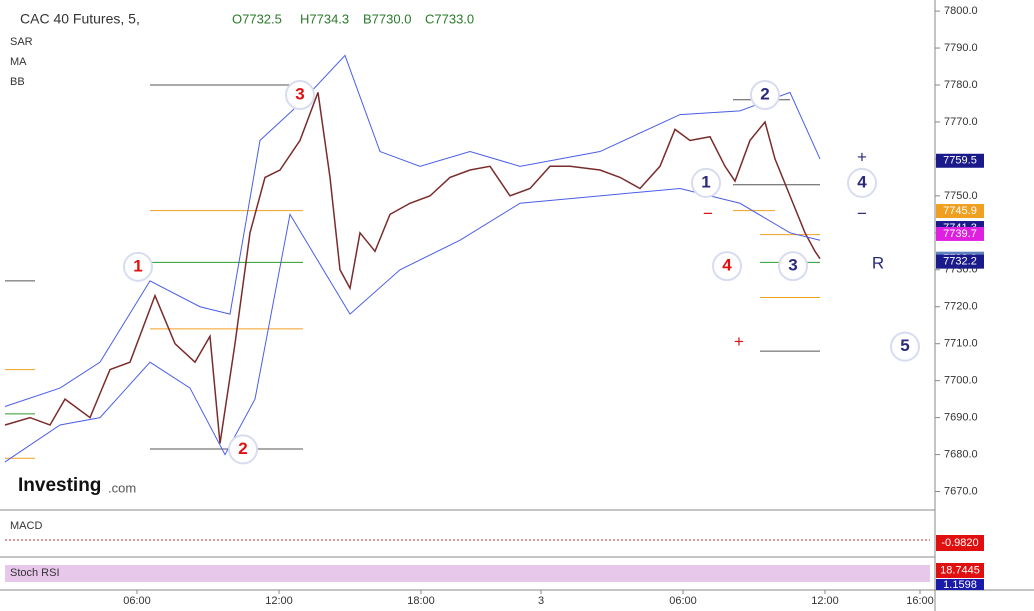 The image size is (1034, 611). Describe the element at coordinates (961, 344) in the screenshot. I see `y-tick-label: 7710.0` at that location.